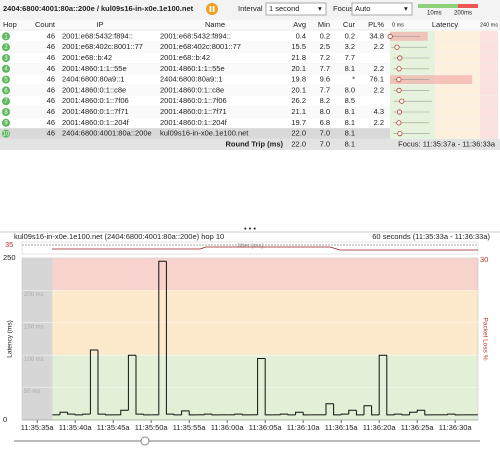 The width and height of the screenshot is (500, 457). Describe the element at coordinates (195, 133) in the screenshot. I see `selected-row` at that location.